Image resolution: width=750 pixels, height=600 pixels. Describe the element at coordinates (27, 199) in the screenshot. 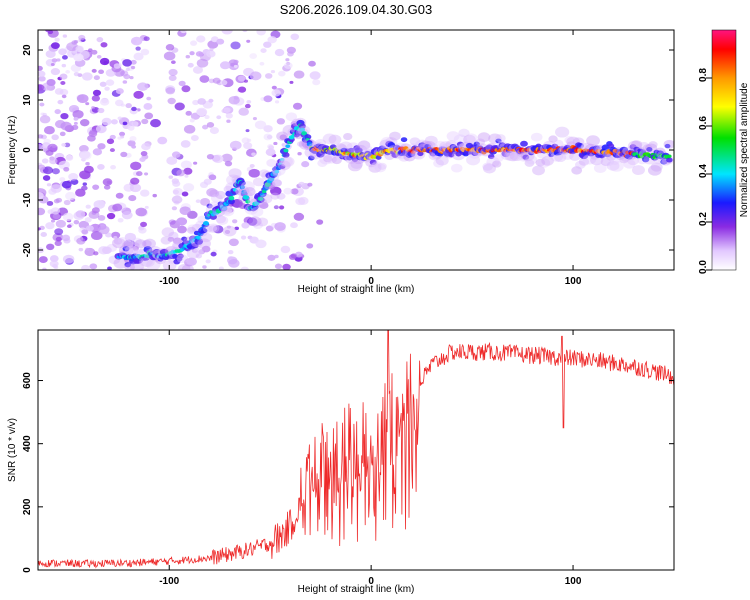

I see `spectrogram-ytick-label: -10` at that location.